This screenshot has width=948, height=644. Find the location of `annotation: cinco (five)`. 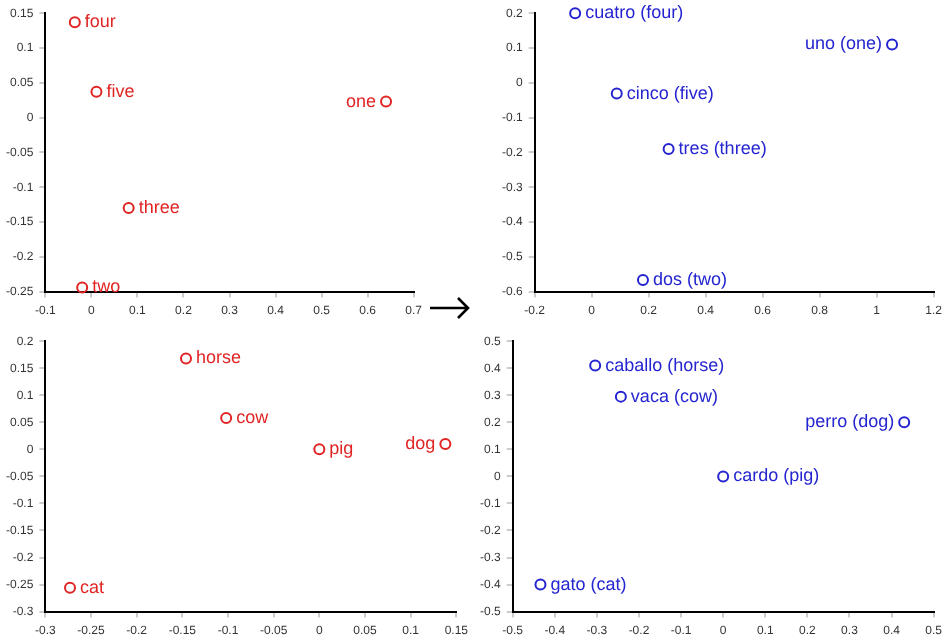

annotation: cinco (five) is located at coordinates (670, 92).